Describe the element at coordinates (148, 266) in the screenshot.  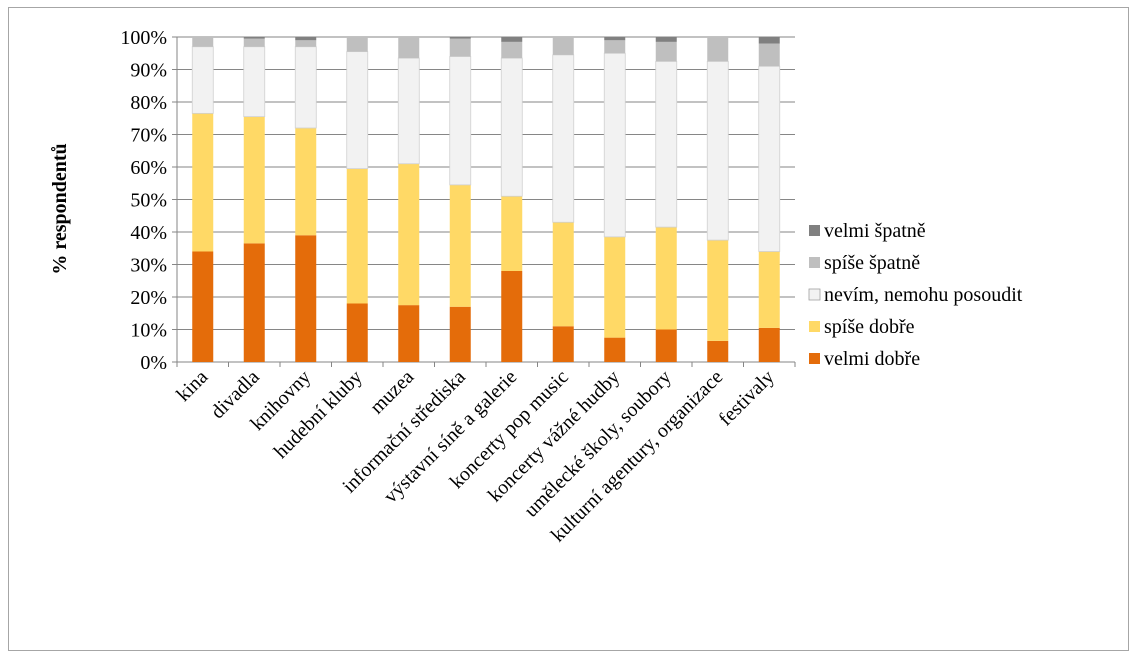
I see `y-tick-label: 30%` at that location.